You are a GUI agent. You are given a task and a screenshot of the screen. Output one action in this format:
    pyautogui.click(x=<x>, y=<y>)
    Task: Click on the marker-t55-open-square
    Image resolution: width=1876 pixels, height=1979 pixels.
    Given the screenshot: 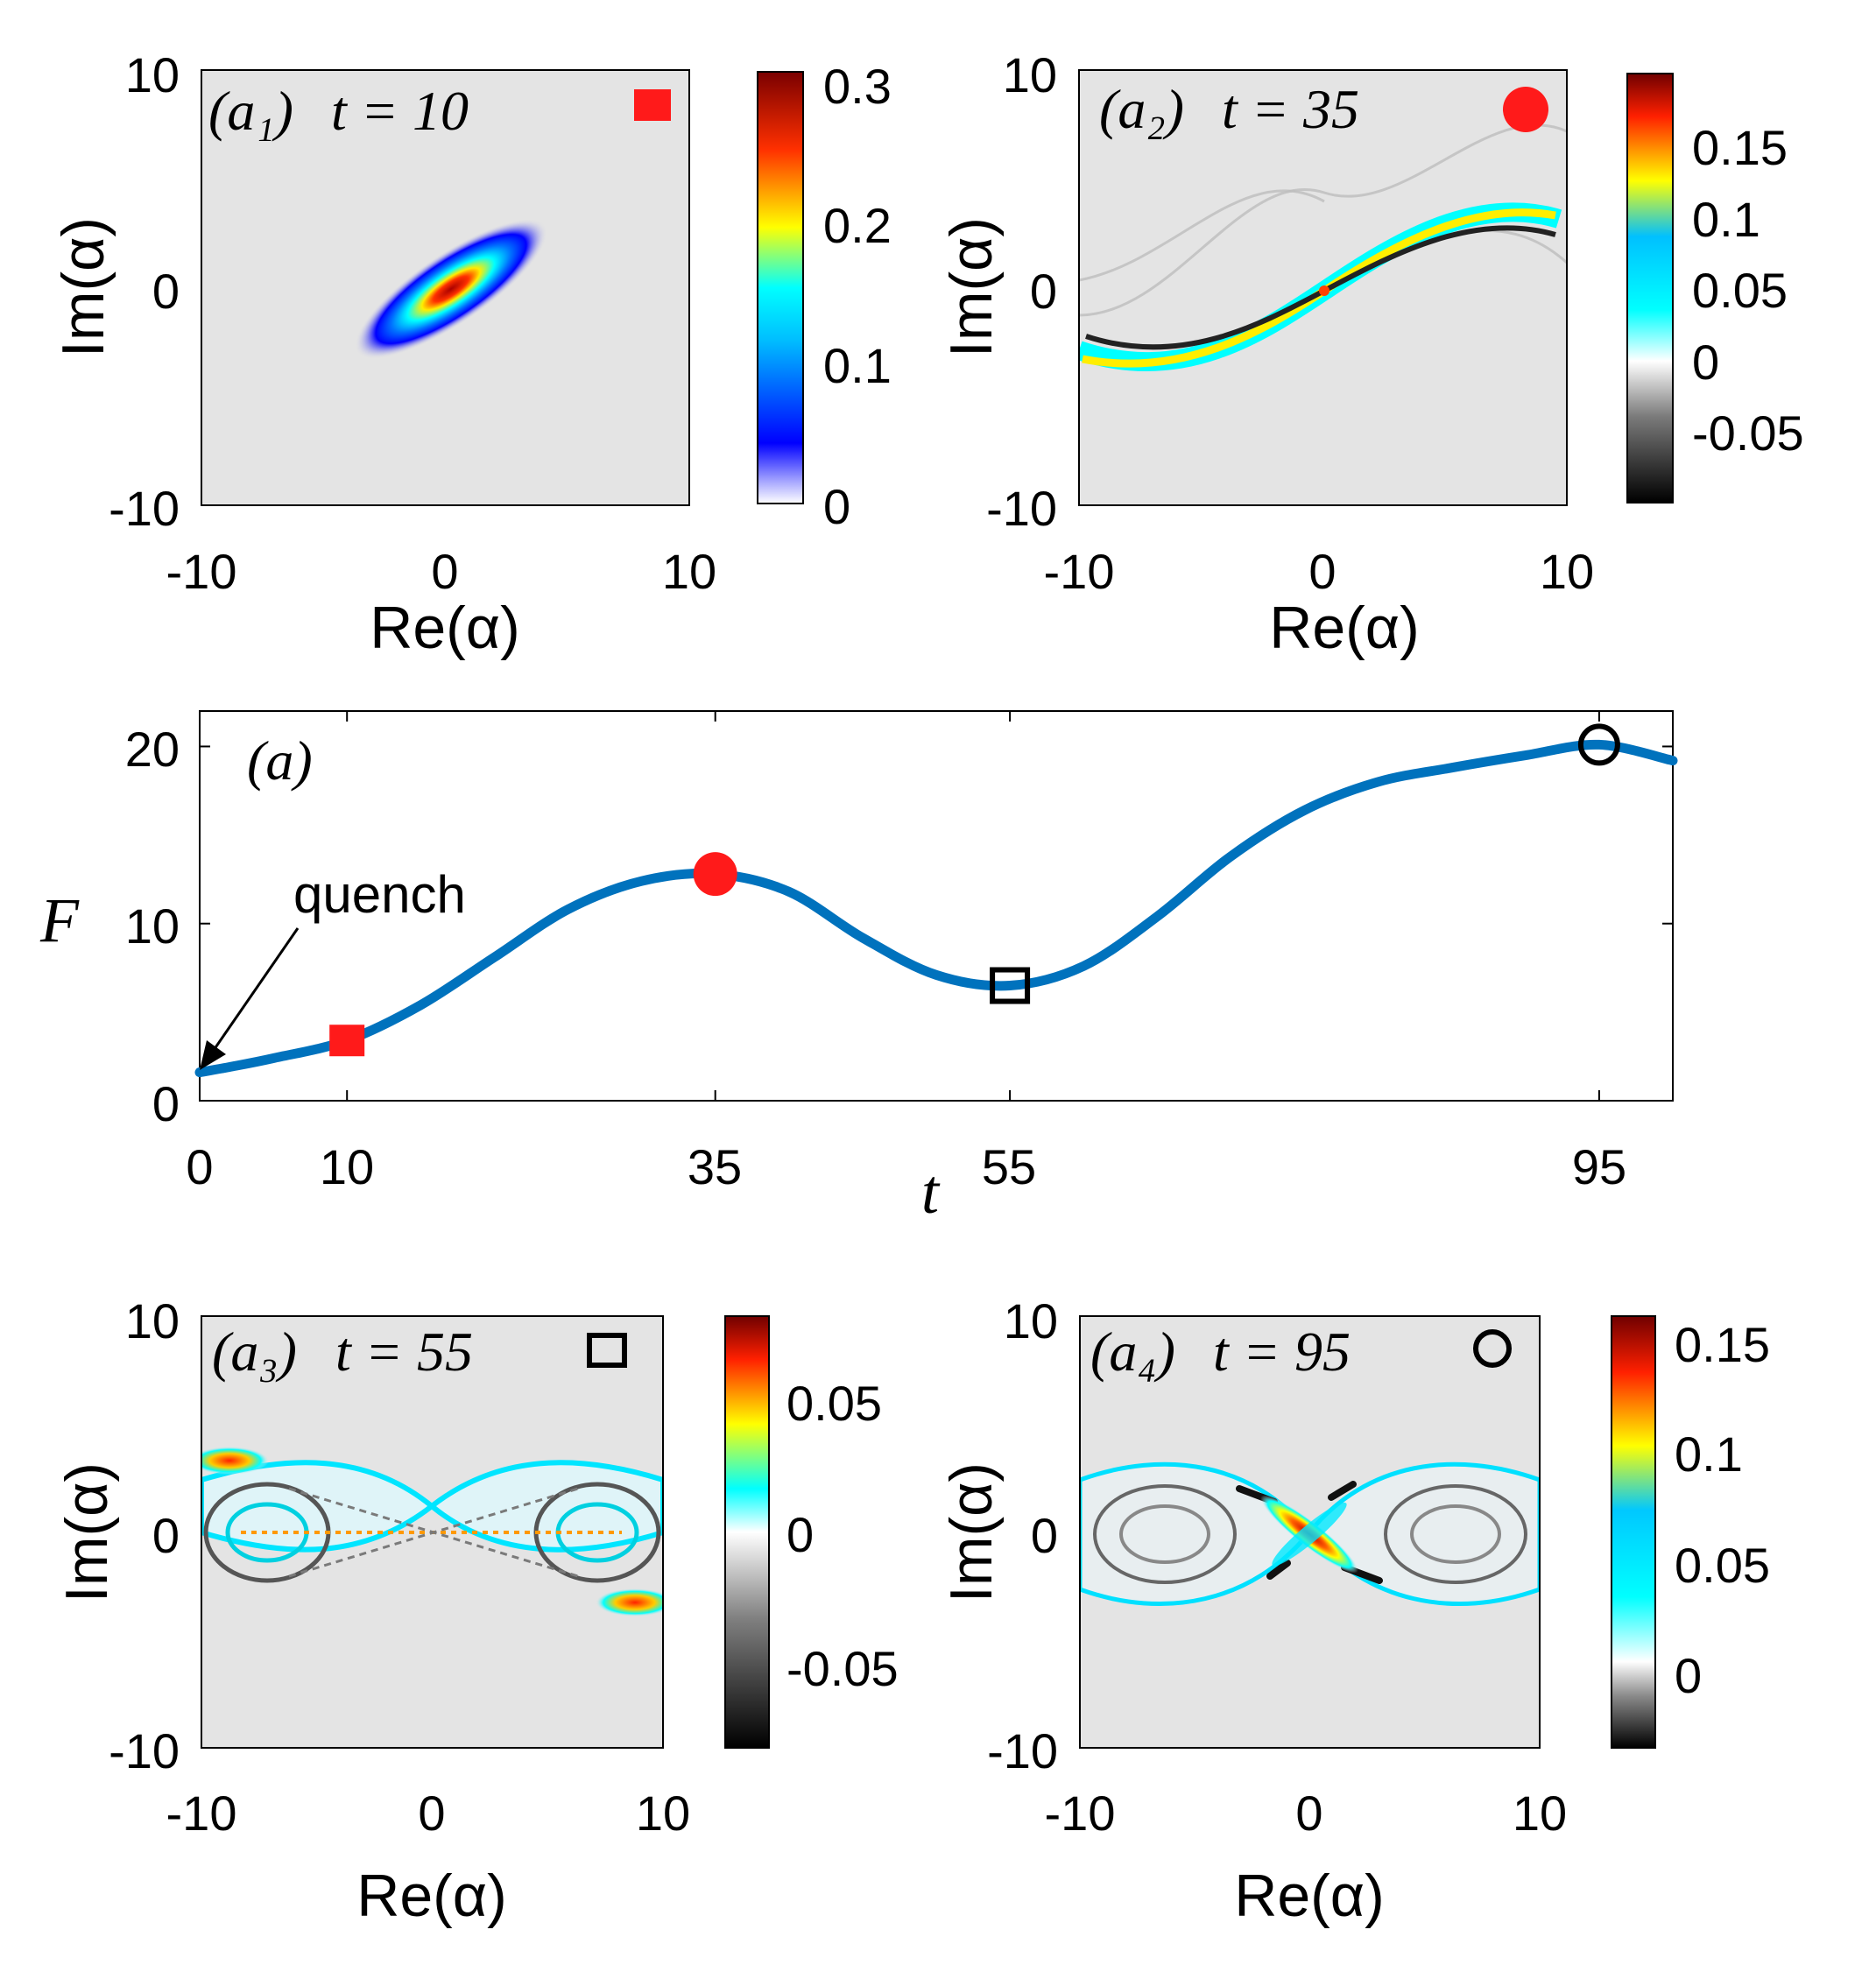 What is the action you would take?
    pyautogui.click(x=1010, y=985)
    